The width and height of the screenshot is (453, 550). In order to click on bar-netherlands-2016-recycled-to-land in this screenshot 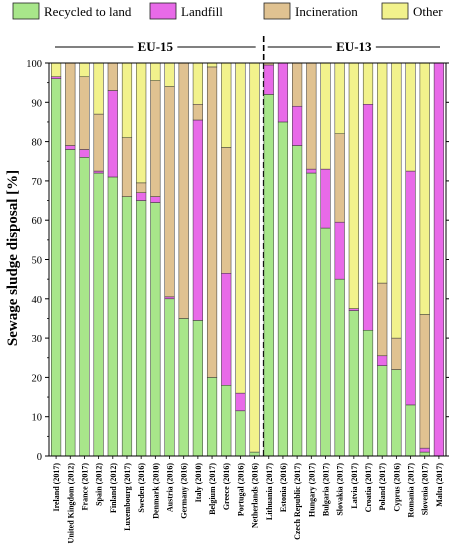, I will do `click(254, 454)`.